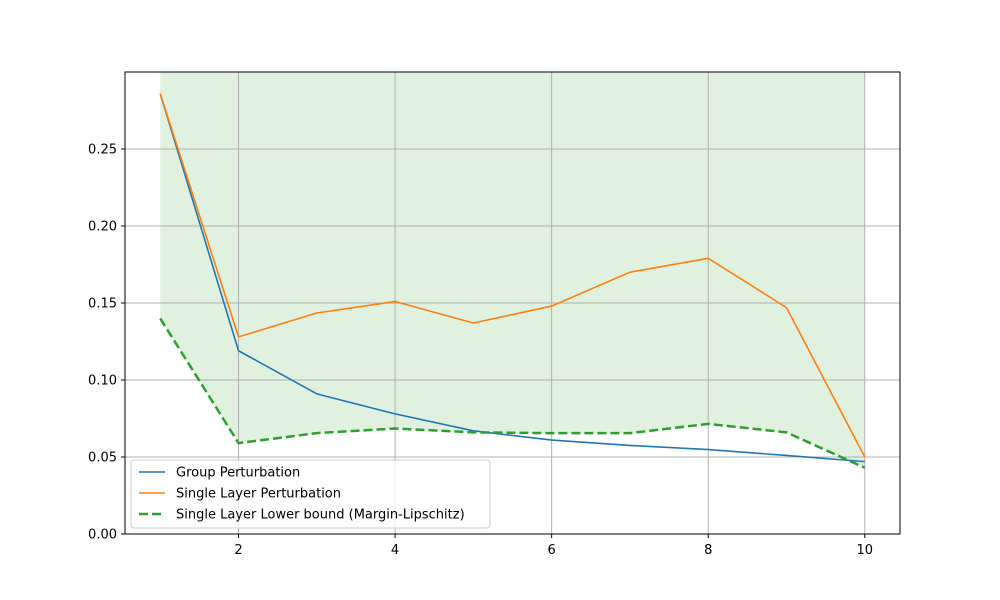  Describe the element at coordinates (102, 304) in the screenshot. I see `y-tick-label: 0.15` at that location.